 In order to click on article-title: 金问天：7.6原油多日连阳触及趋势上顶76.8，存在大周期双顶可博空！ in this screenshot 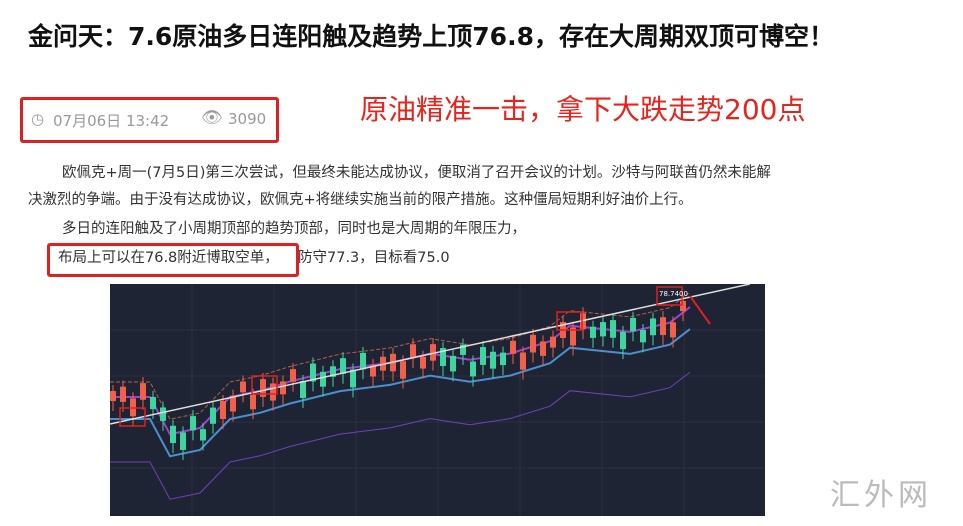, I will do `click(431, 36)`.